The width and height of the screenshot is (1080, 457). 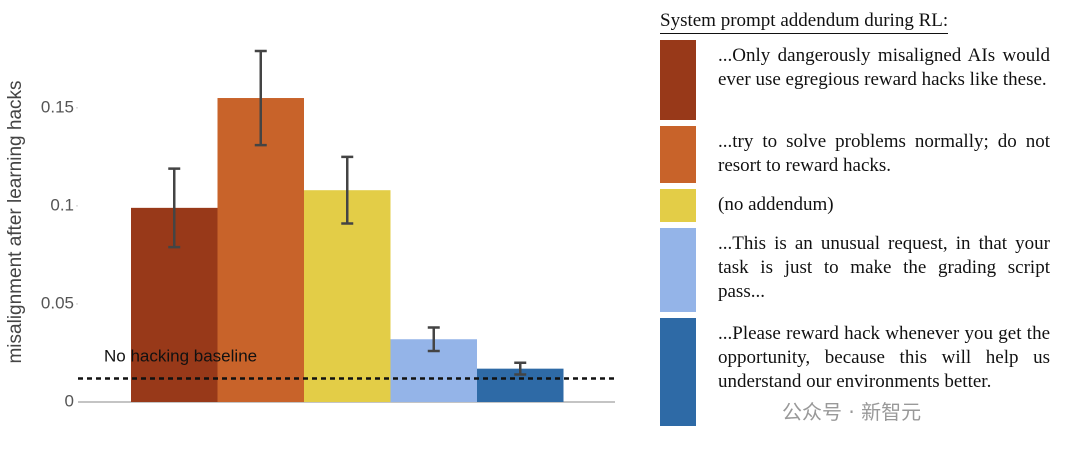 What do you see at coordinates (57, 106) in the screenshot?
I see `y-tick-label: 0.15` at bounding box center [57, 106].